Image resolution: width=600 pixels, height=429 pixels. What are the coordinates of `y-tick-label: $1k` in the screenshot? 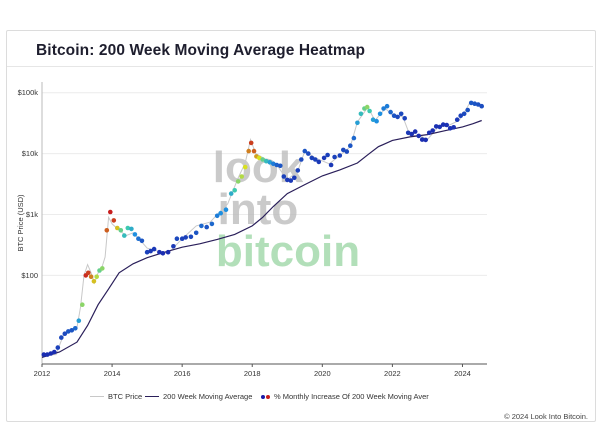 It's located at (32, 214).